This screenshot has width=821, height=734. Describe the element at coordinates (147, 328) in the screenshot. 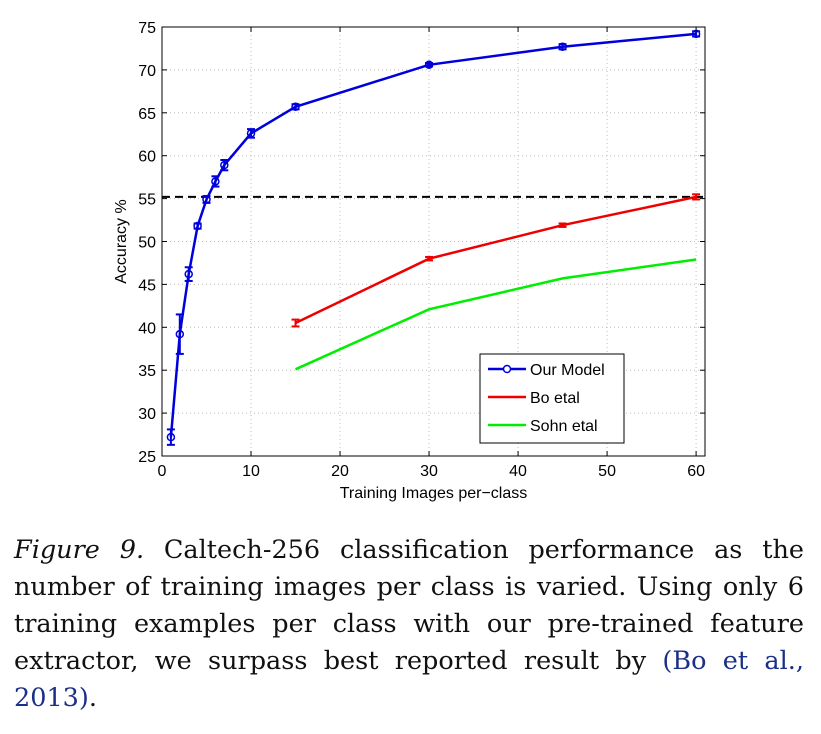

I see `y-tick-label: 40` at that location.